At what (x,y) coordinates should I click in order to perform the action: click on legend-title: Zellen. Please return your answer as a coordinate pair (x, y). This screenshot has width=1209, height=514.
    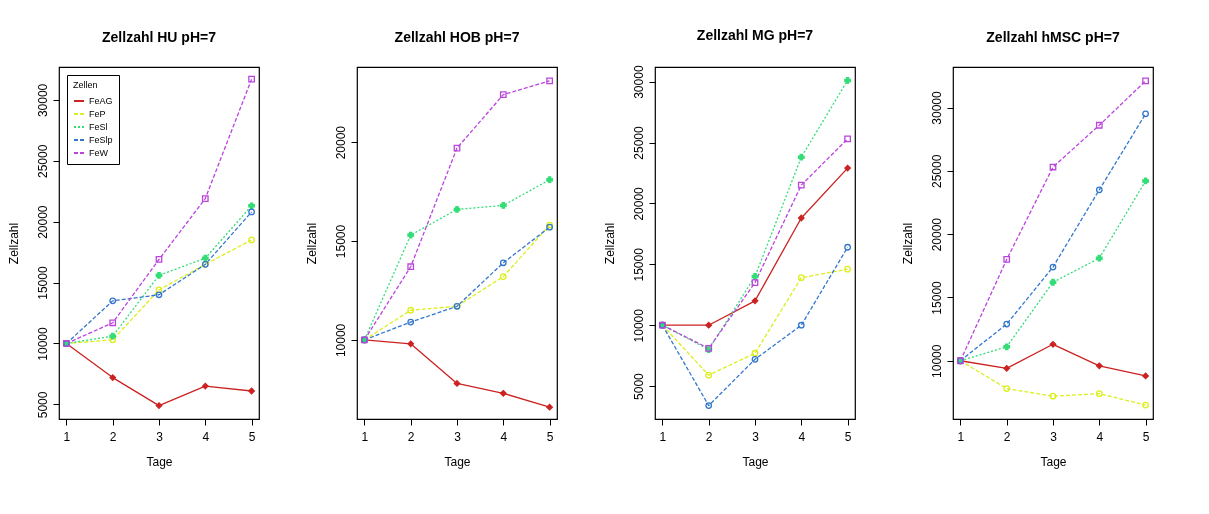
    Looking at the image, I should click on (85, 85).